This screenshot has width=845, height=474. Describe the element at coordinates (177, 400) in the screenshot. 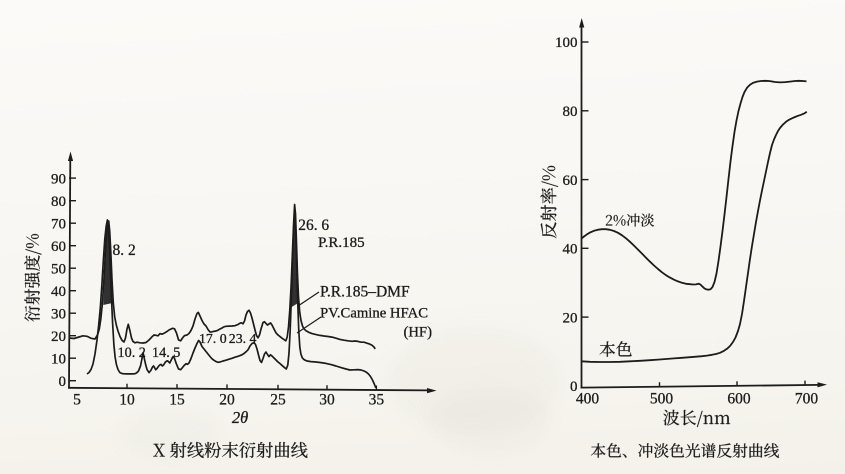

I see `svg-text: 15` at that location.